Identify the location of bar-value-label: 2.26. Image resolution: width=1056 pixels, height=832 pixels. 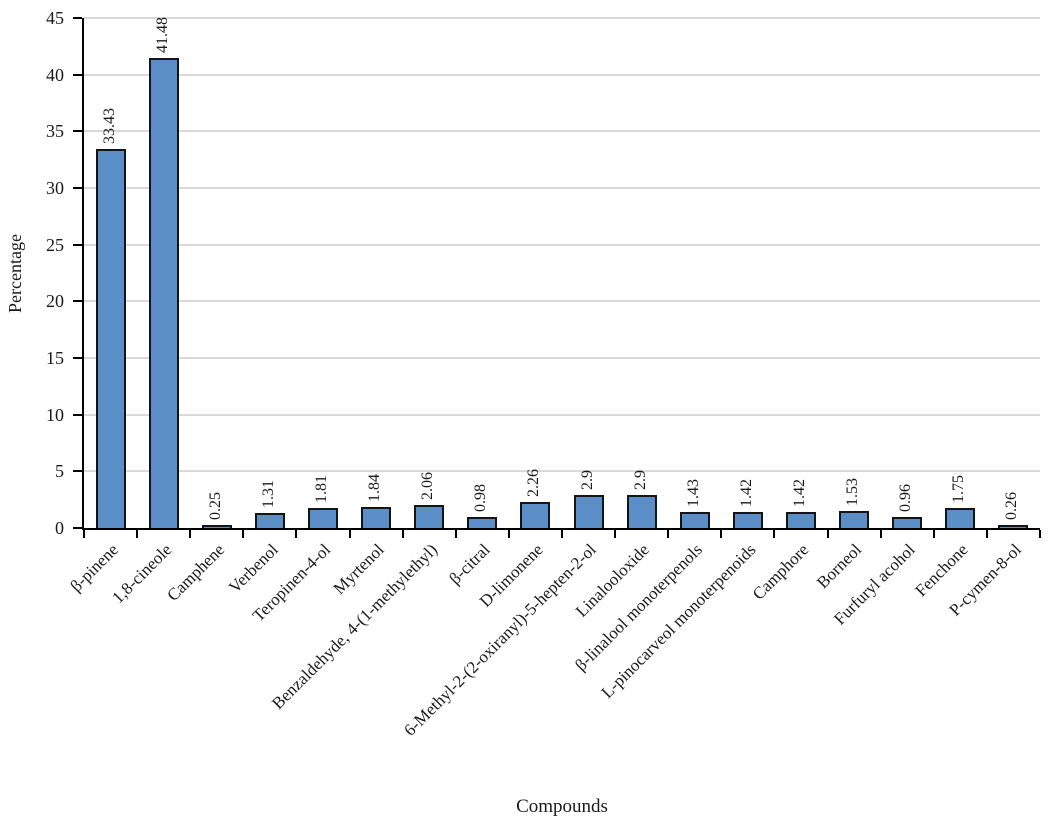
(534, 483).